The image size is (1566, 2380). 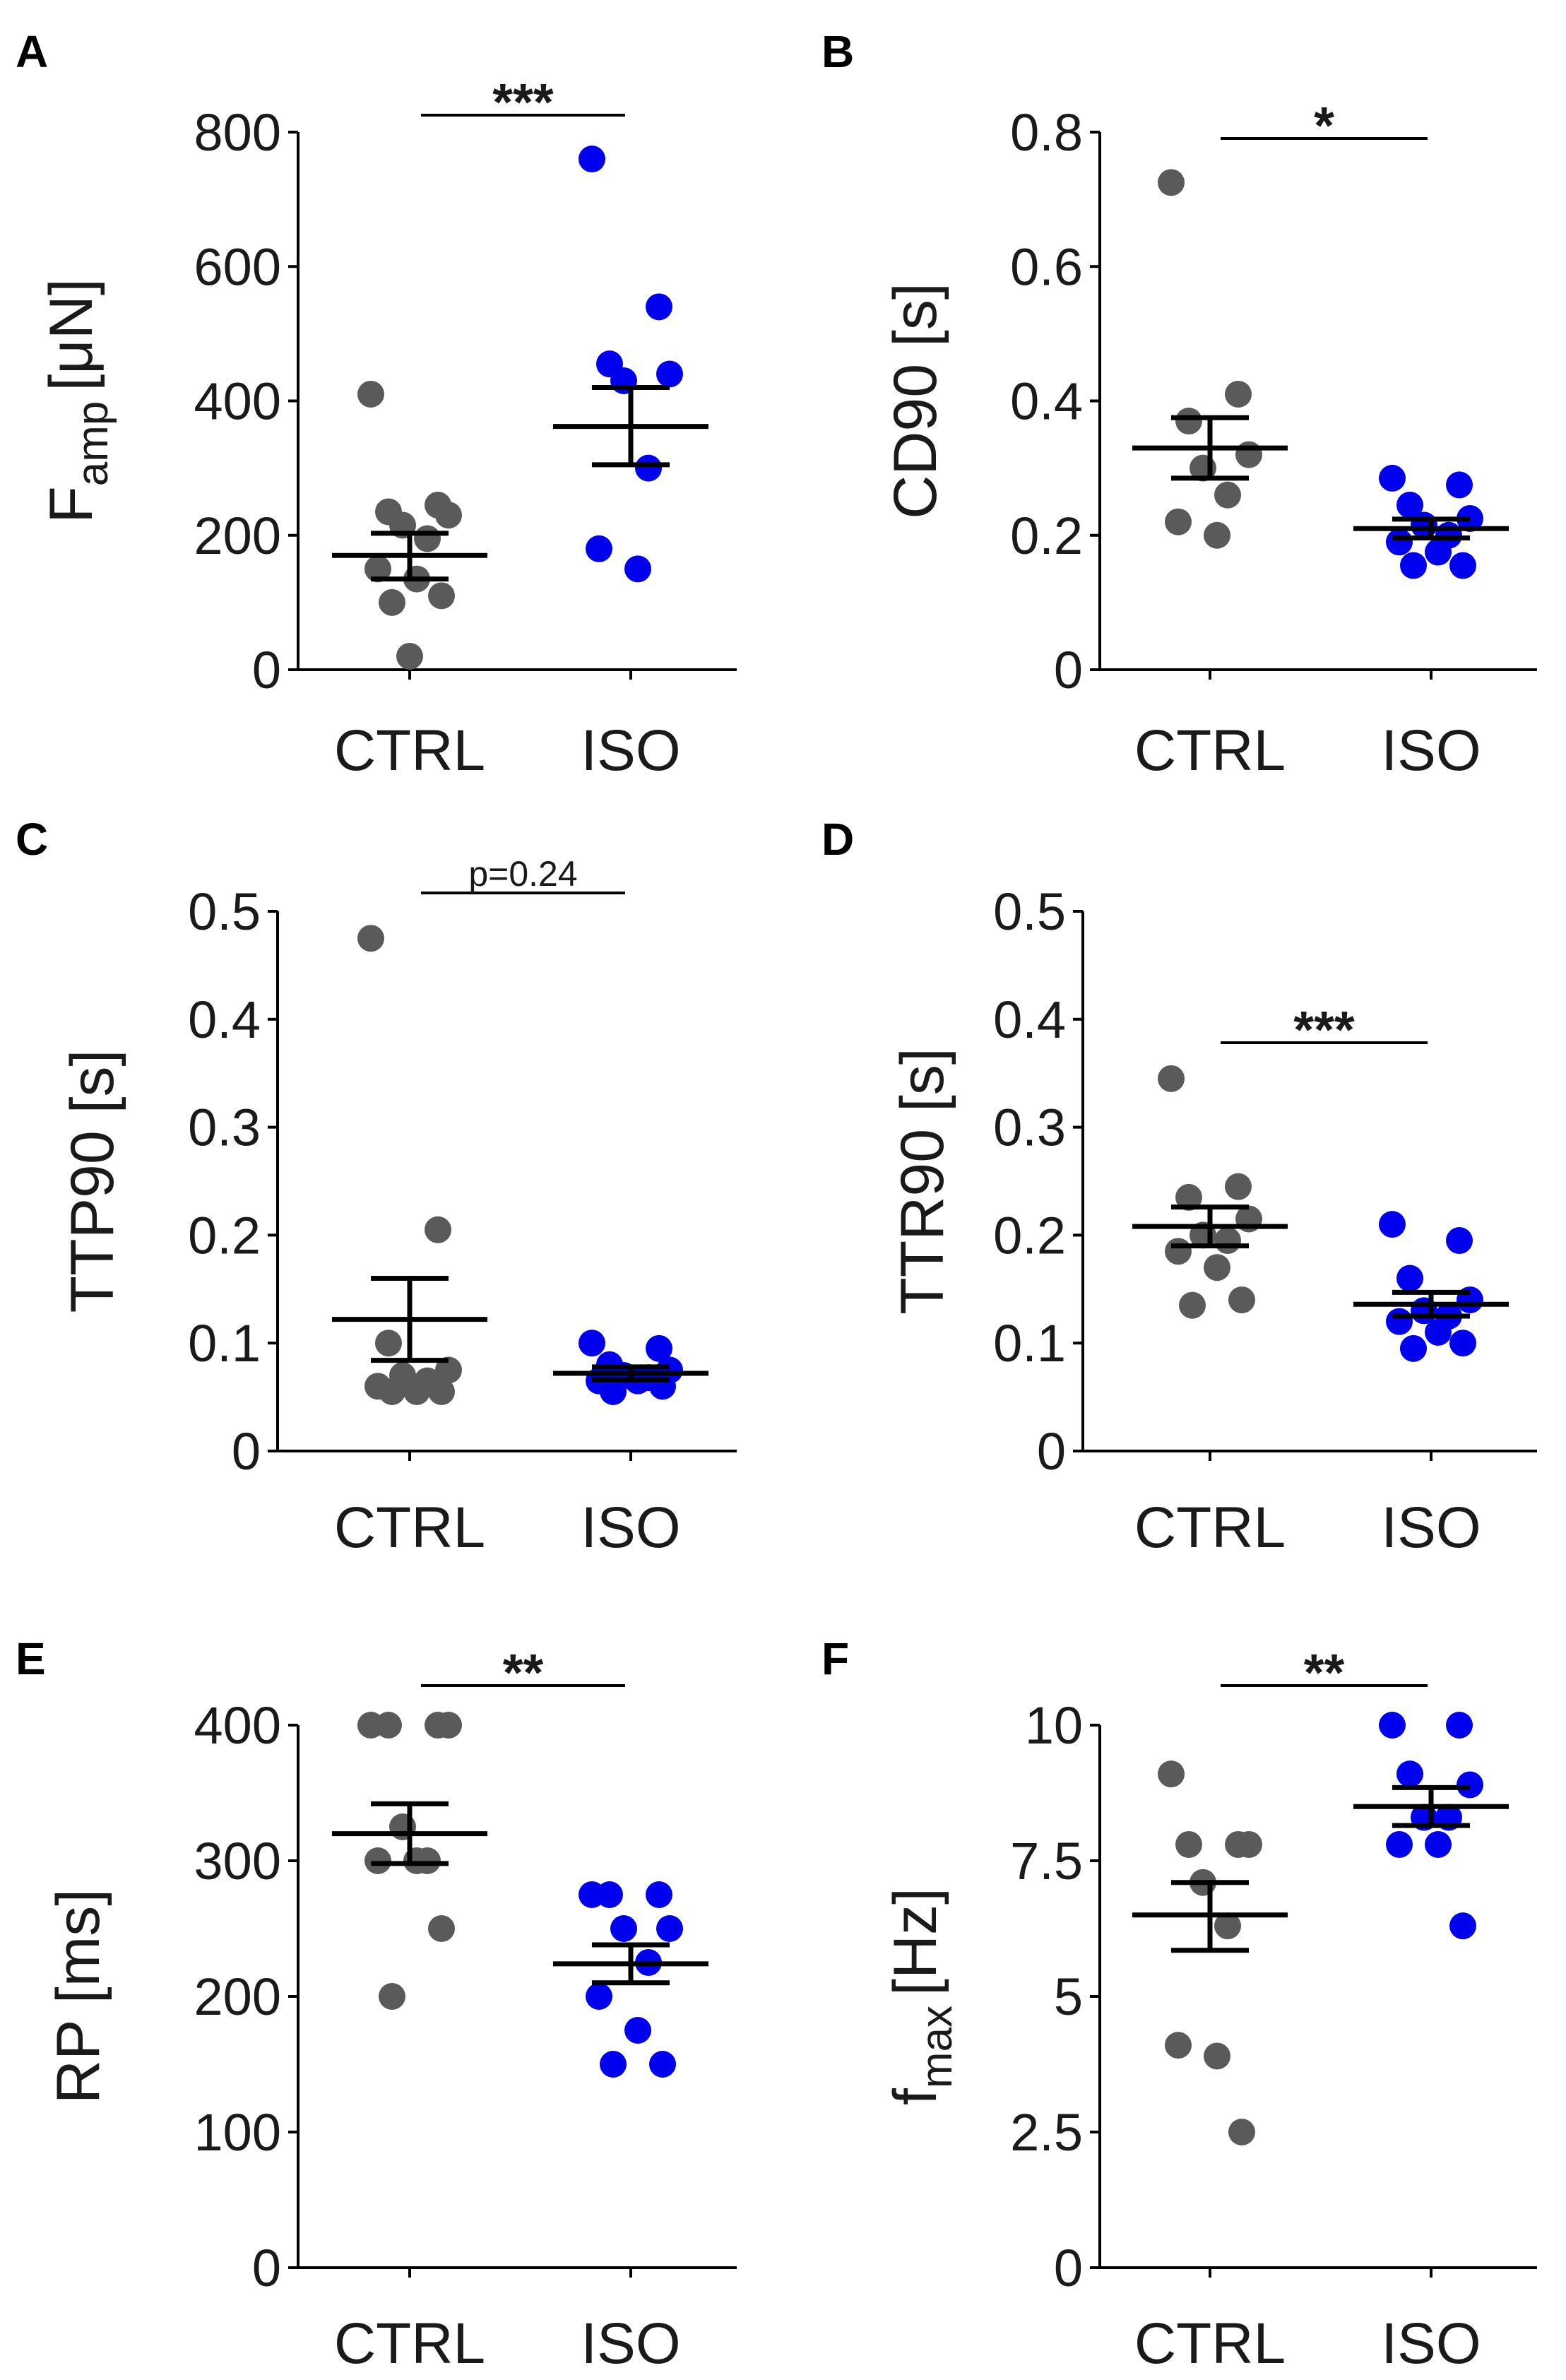 What do you see at coordinates (1054, 1726) in the screenshot?
I see `y-tick-label: 10` at bounding box center [1054, 1726].